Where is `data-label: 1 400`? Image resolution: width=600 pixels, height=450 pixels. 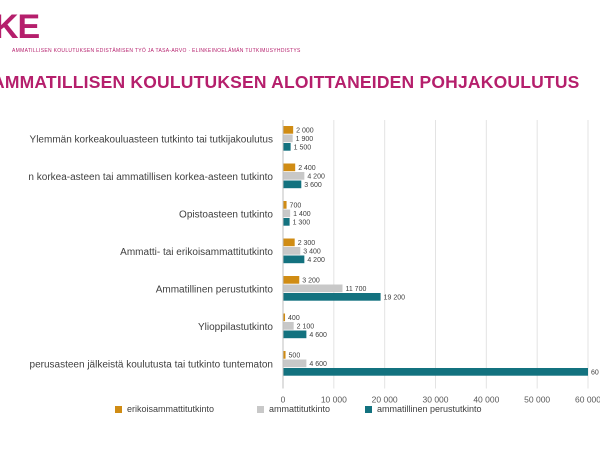 data-label: 1 400 is located at coordinates (302, 214).